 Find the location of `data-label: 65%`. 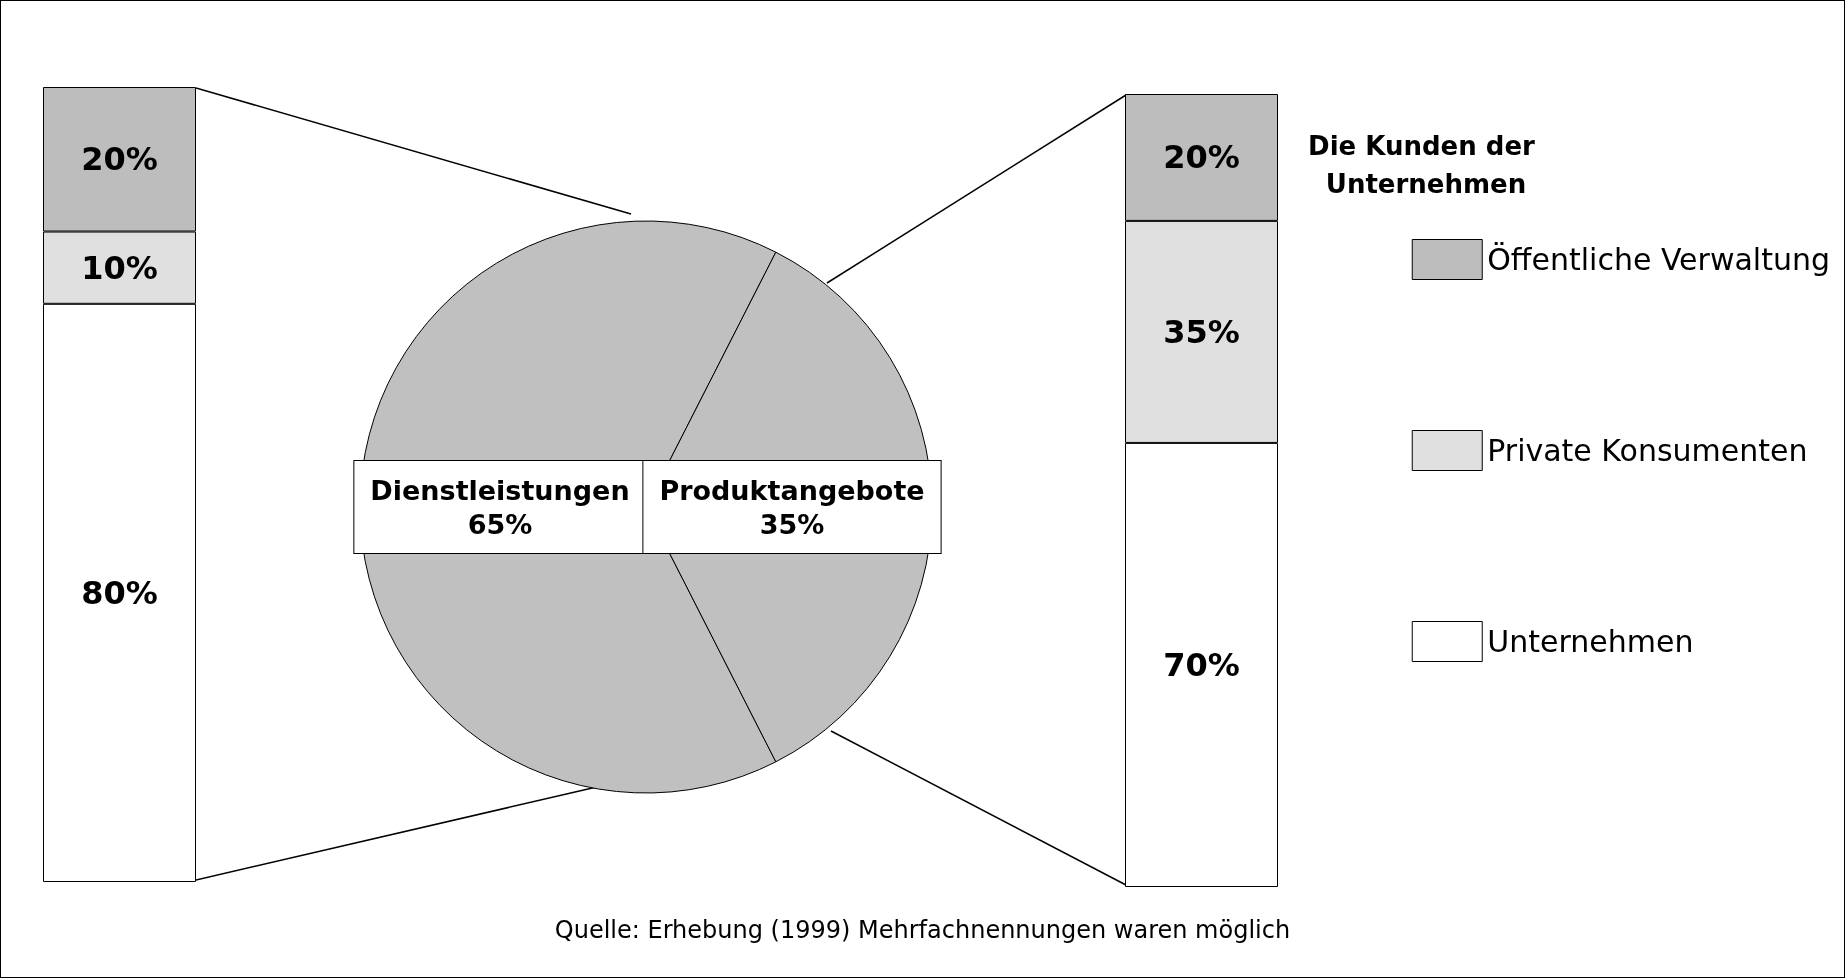

data-label: 65% is located at coordinates (500, 524).